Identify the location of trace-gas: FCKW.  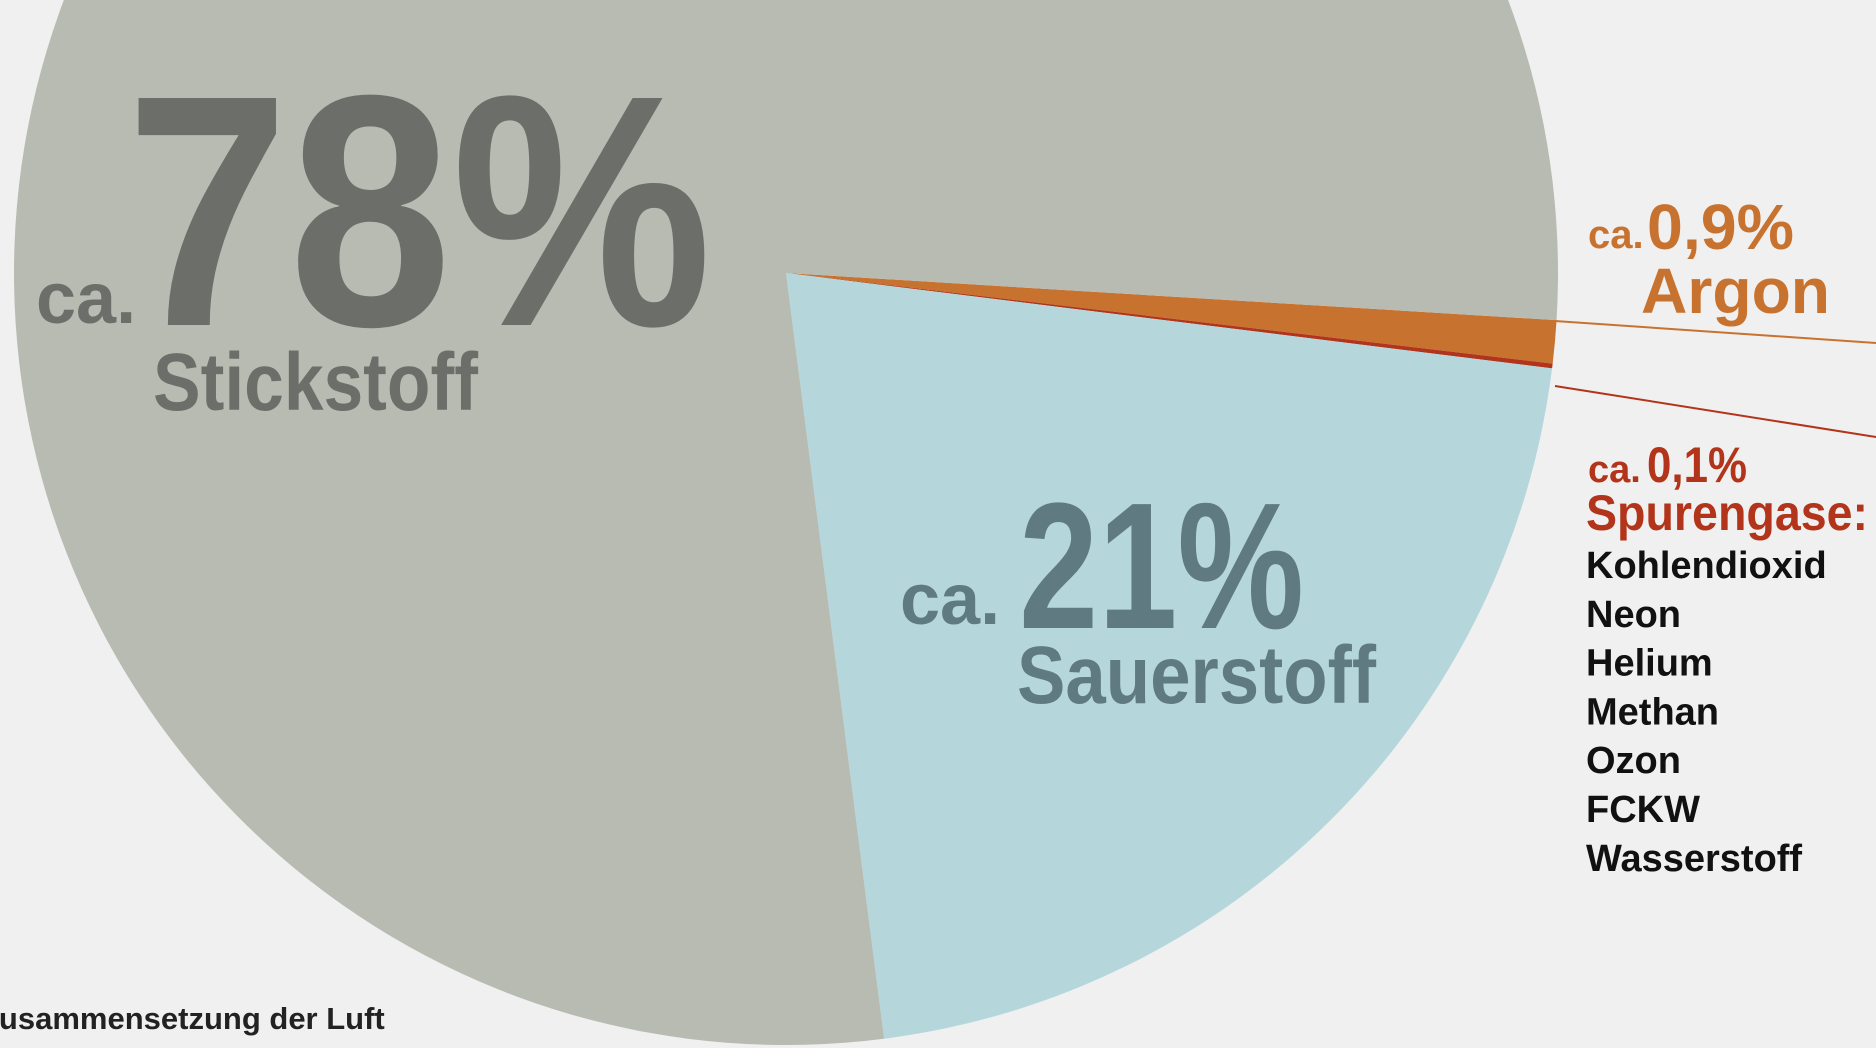
(1643, 810).